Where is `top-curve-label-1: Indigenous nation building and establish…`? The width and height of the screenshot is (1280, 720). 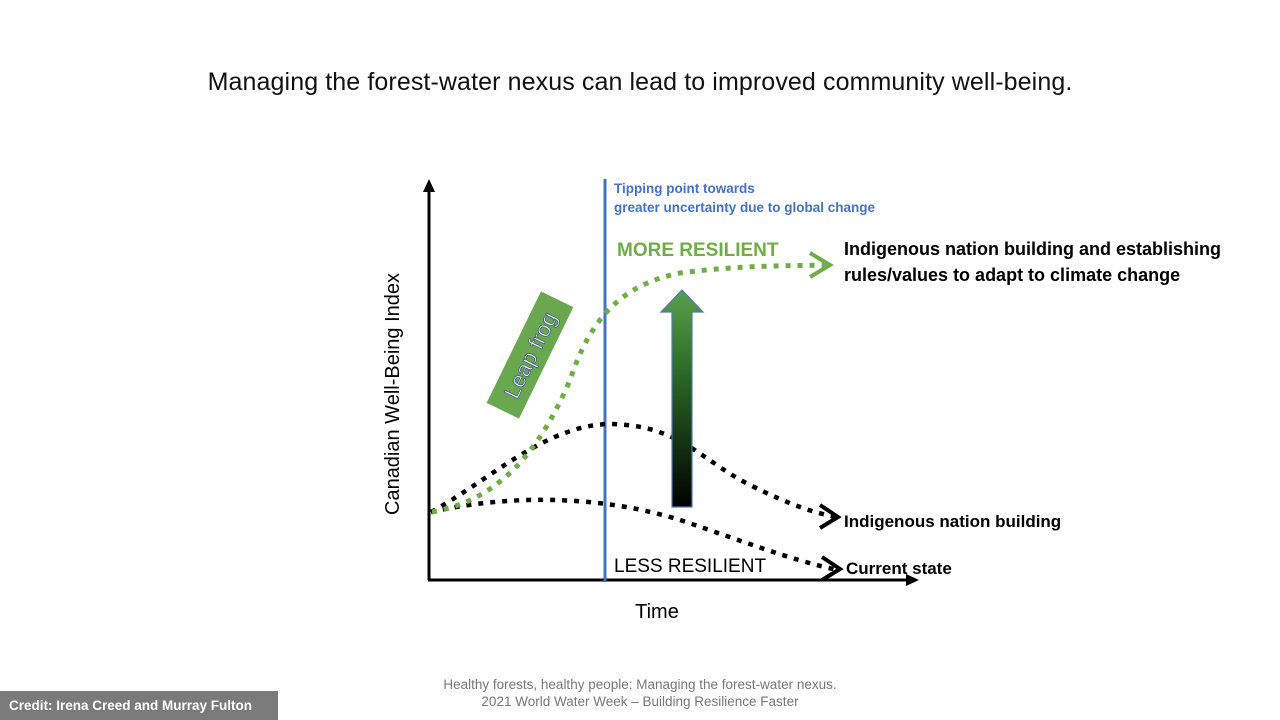 top-curve-label-1: Indigenous nation building and establish… is located at coordinates (1032, 249).